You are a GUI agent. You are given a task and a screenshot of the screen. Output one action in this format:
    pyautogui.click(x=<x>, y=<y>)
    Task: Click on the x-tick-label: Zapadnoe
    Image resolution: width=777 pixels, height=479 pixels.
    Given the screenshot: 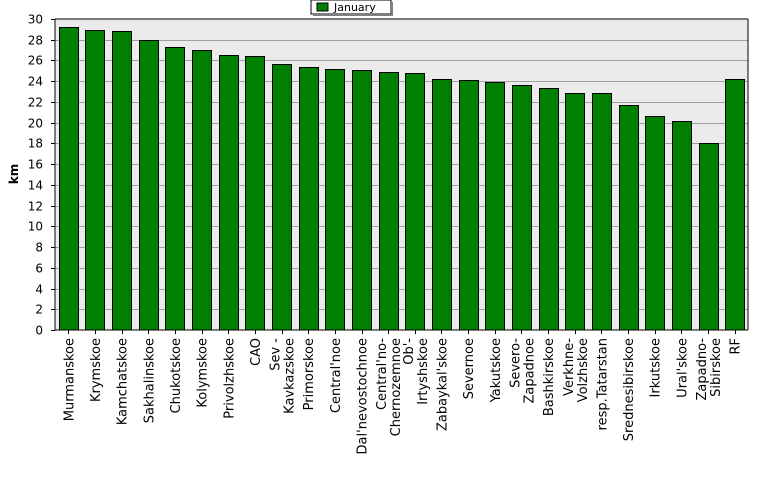 What is the action you would take?
    pyautogui.click(x=529, y=371)
    